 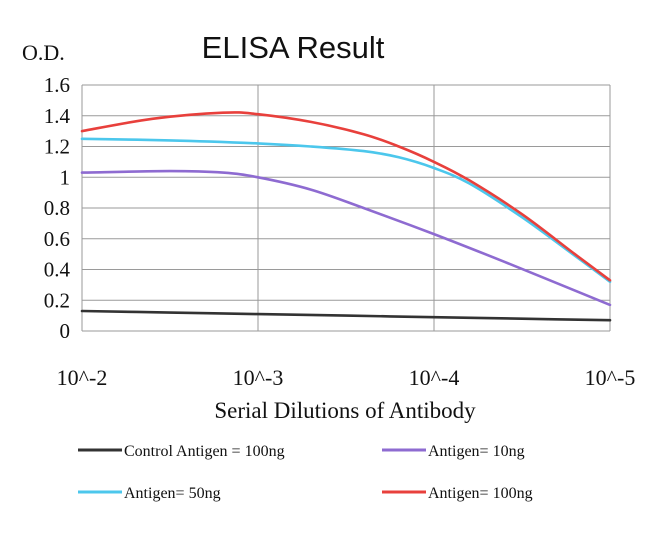 I want to click on y-tick-label: 1.4, so click(x=57, y=116).